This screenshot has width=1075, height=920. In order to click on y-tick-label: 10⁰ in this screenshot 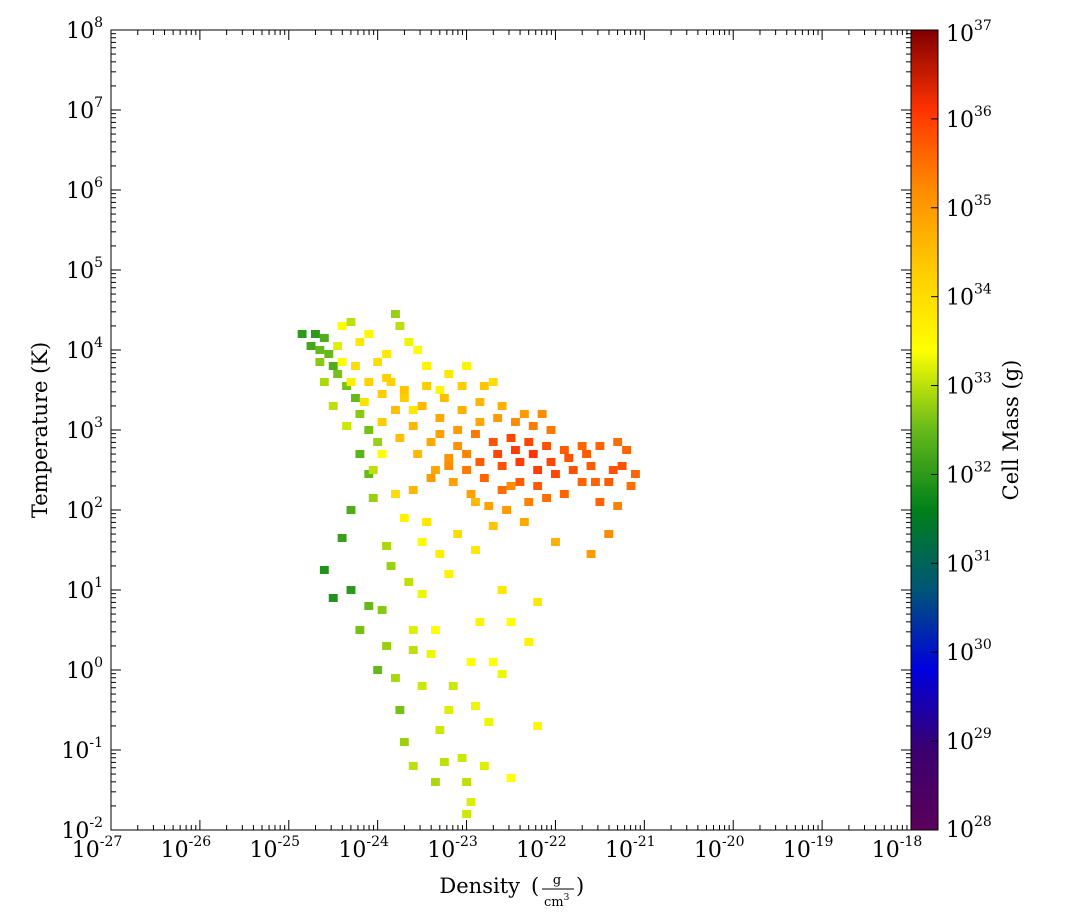, I will do `click(84, 669)`.